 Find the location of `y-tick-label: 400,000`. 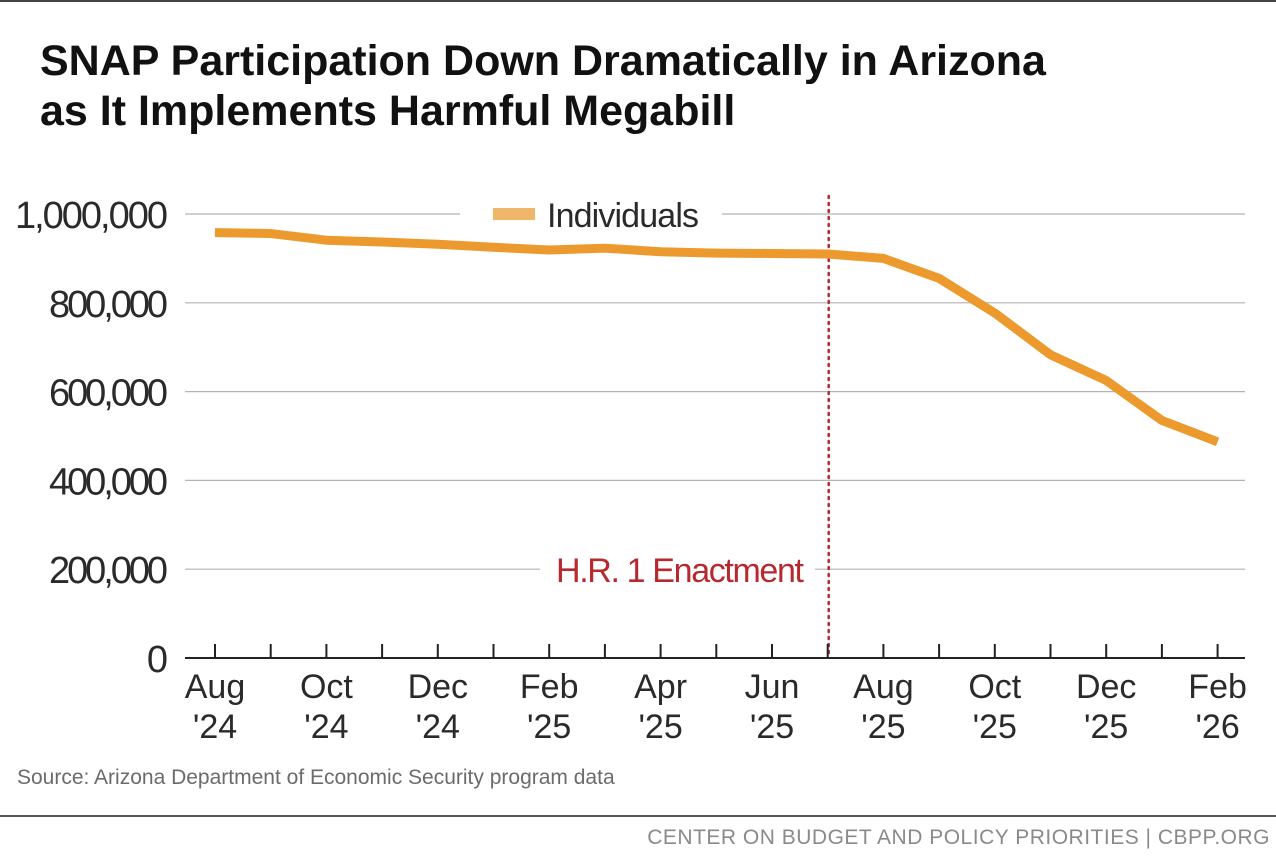

y-tick-label: 400,000 is located at coordinates (108, 482).